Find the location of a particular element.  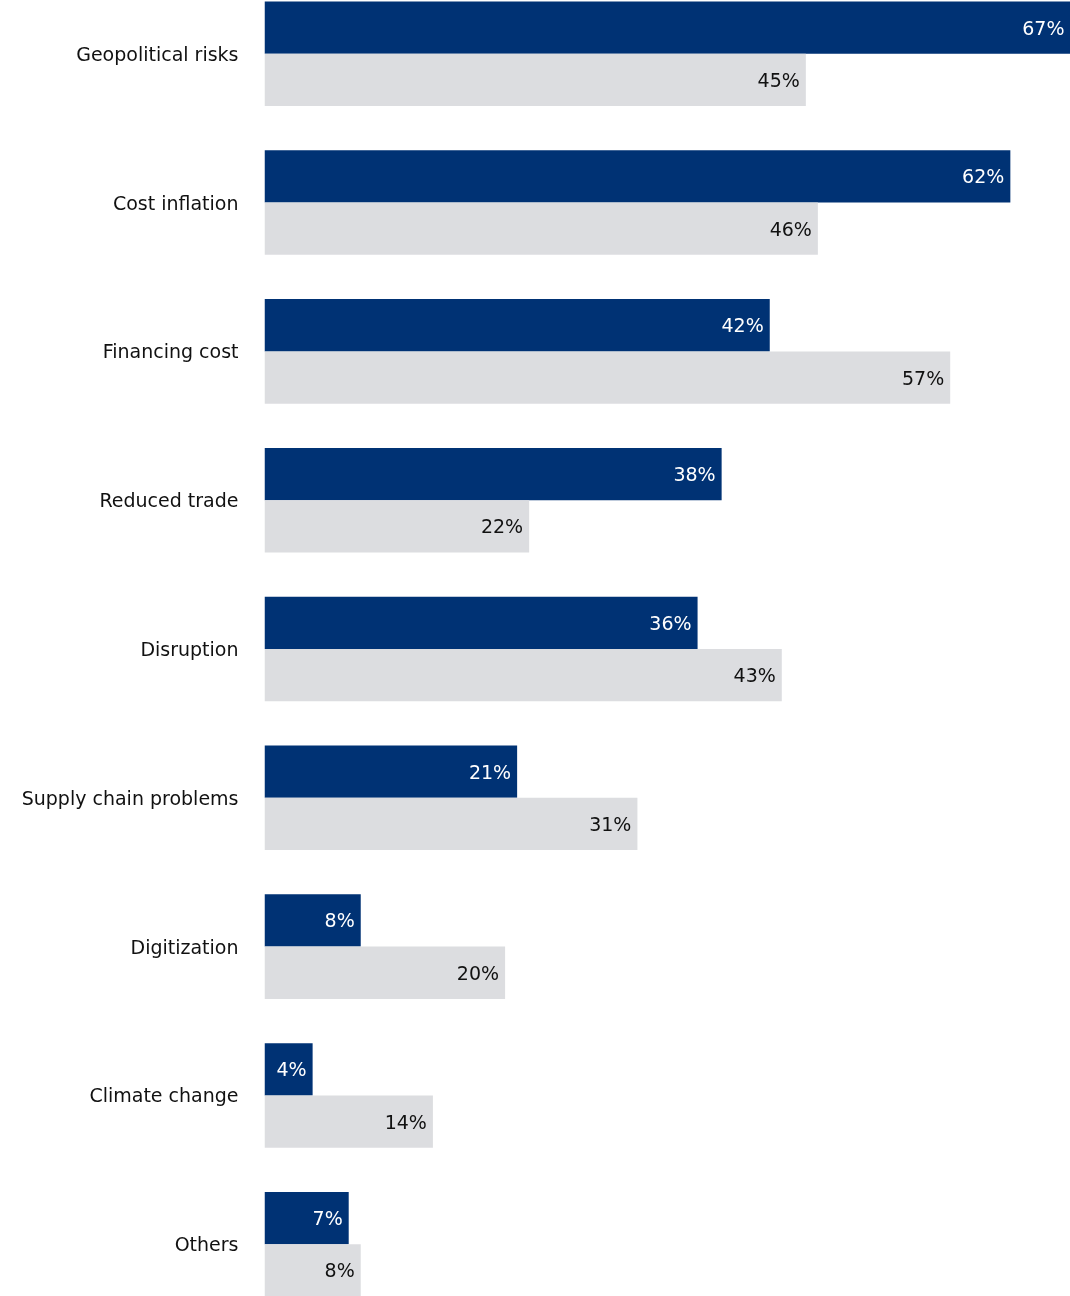

data-label: 36% is located at coordinates (670, 622).